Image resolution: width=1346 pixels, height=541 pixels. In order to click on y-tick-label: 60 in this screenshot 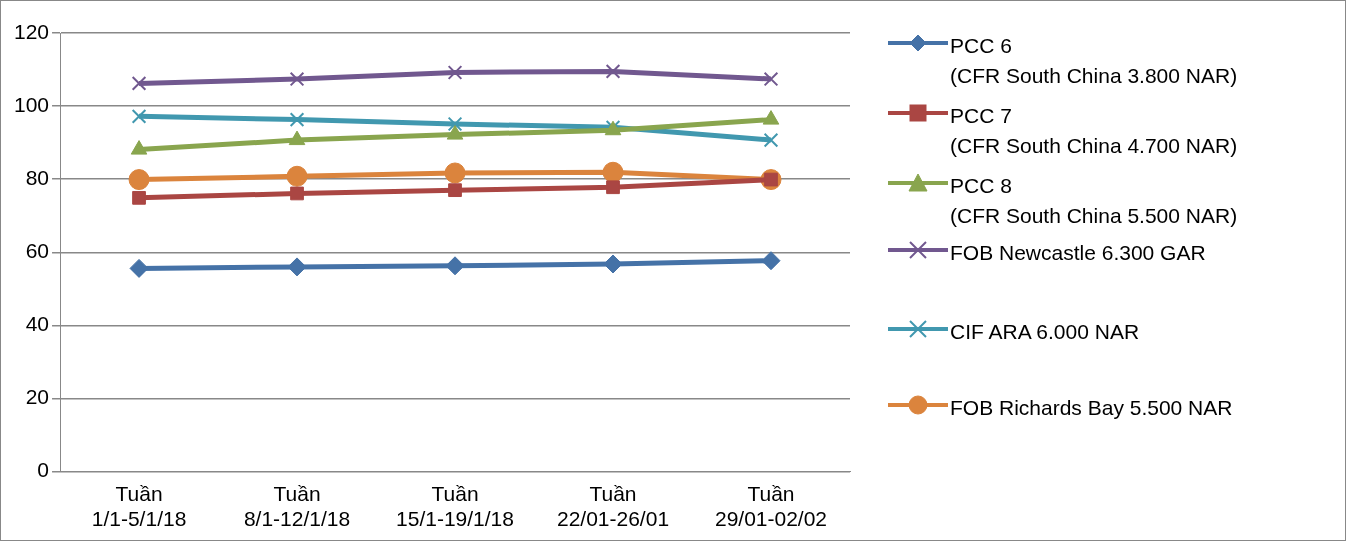, I will do `click(37, 251)`.